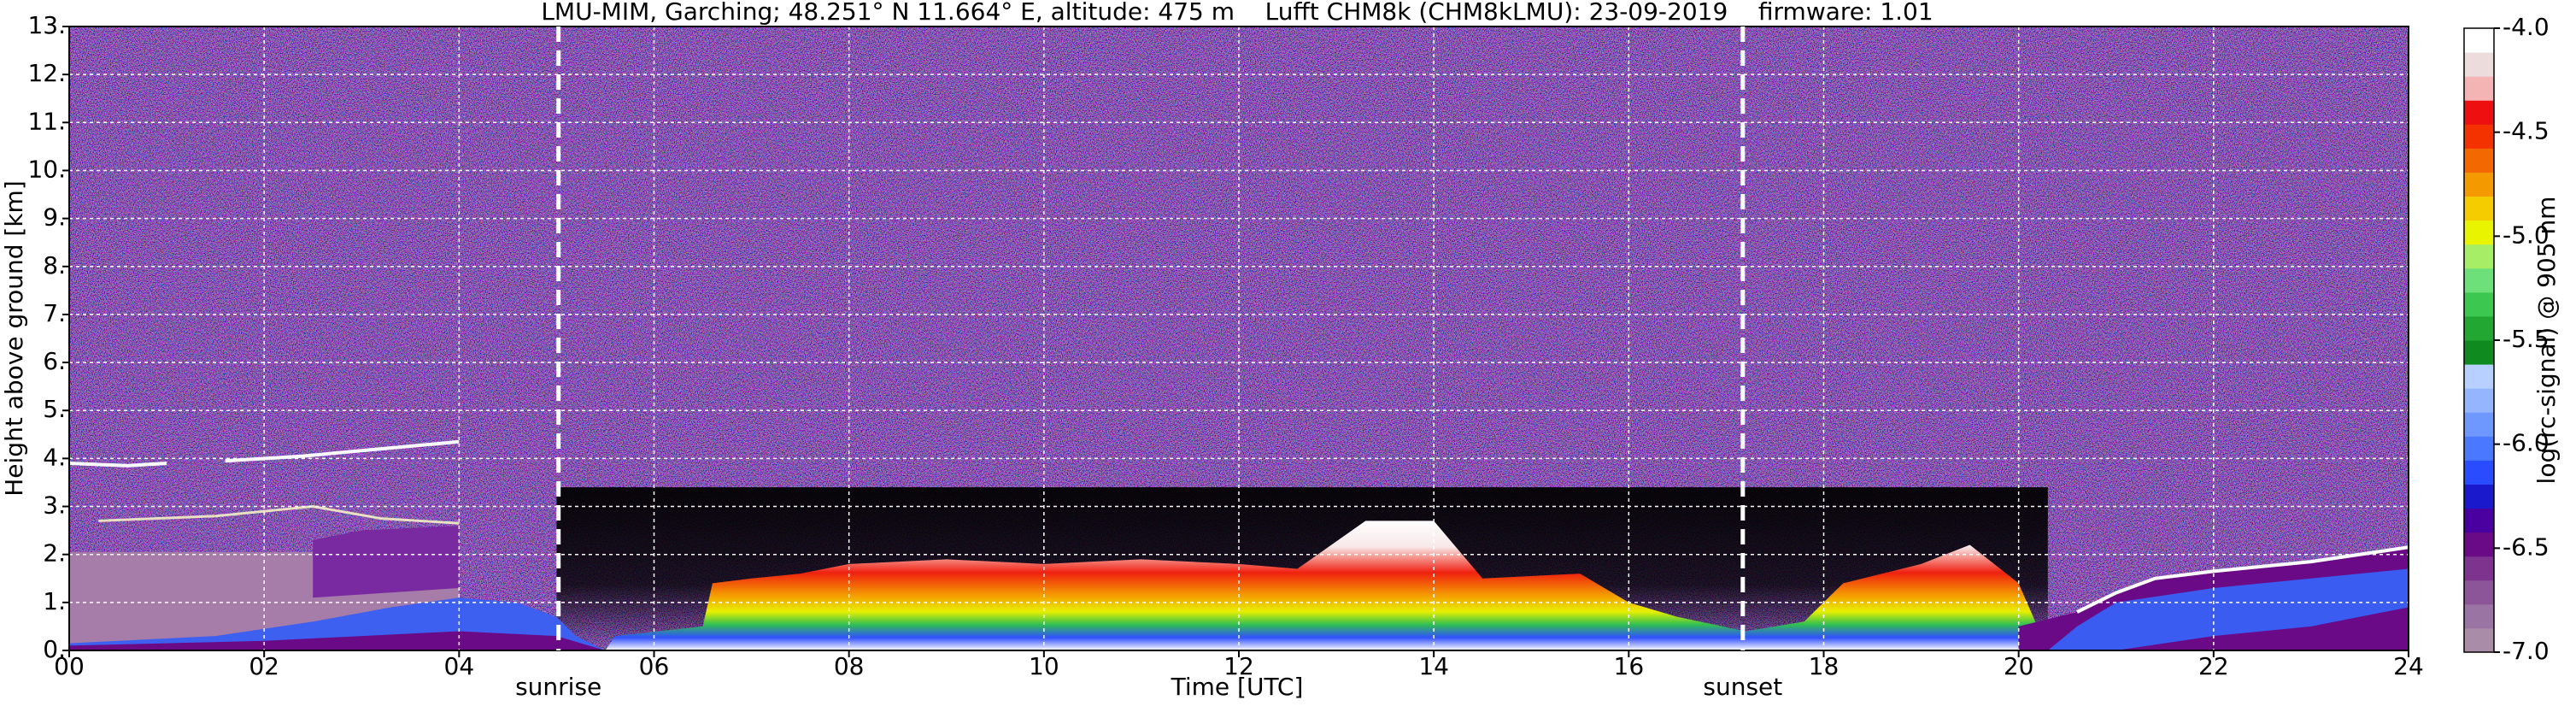  I want to click on y-tick-label: 5., so click(54, 409).